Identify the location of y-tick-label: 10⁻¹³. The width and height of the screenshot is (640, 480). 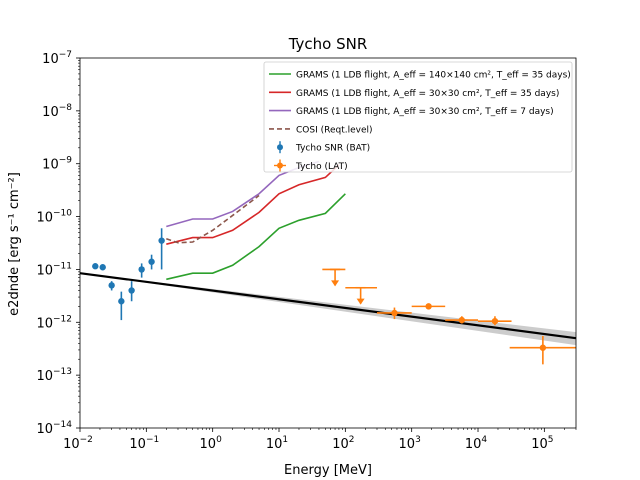
(54, 375).